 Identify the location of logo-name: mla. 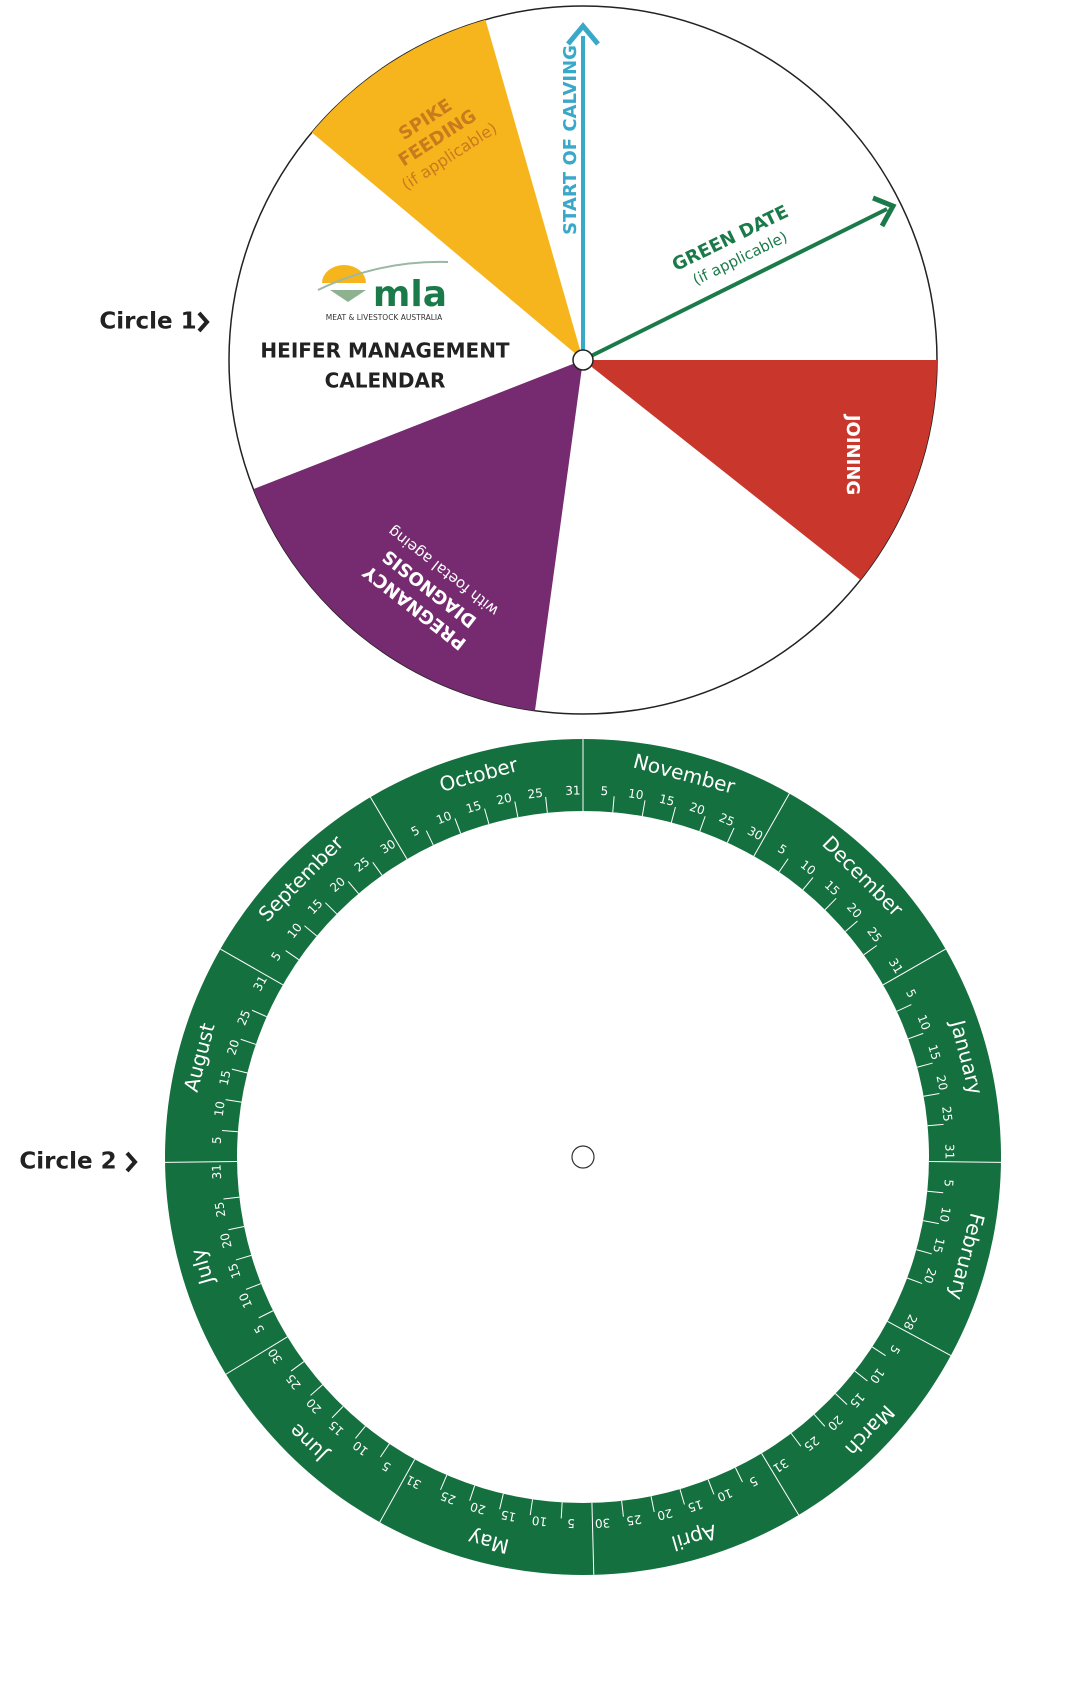
(410, 294).